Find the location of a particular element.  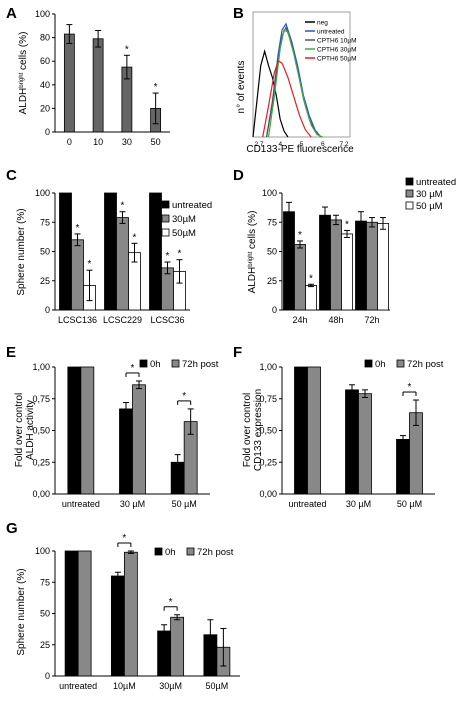

legend-label-f-0: 0h is located at coordinates (380, 364).